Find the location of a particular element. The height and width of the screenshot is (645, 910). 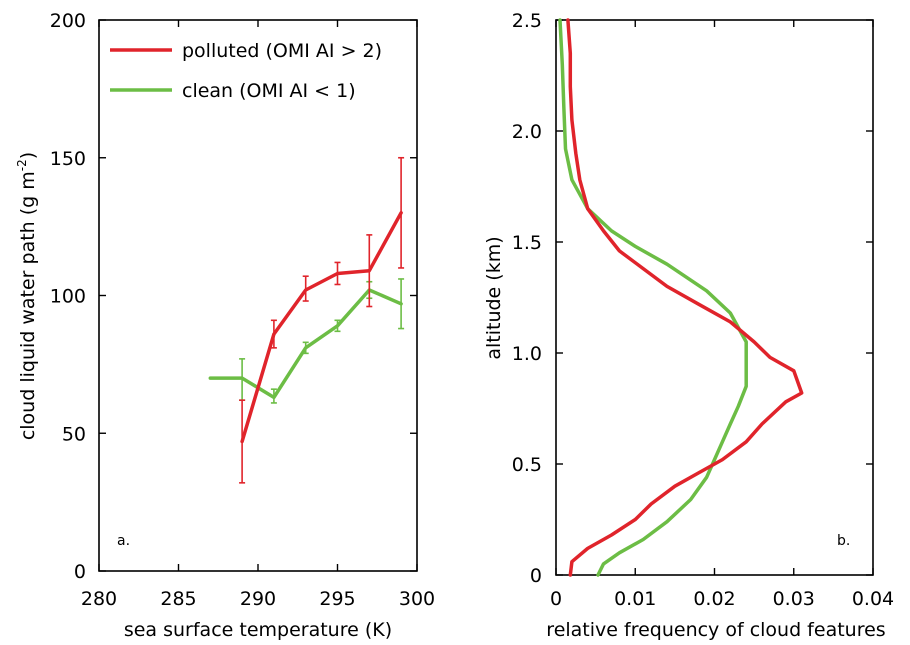

panel-a-xtick-label: 290 is located at coordinates (258, 599).